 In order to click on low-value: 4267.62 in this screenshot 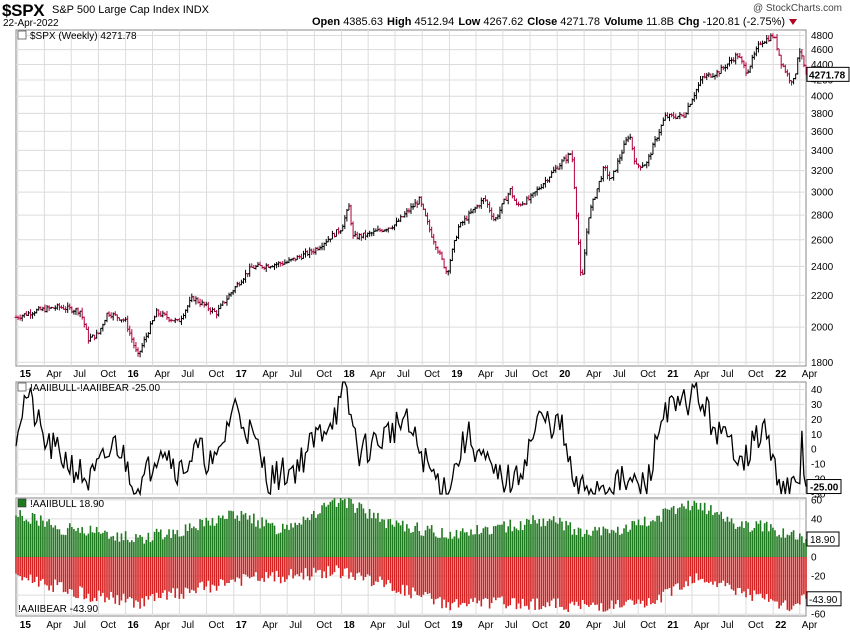, I will do `click(503, 22)`.